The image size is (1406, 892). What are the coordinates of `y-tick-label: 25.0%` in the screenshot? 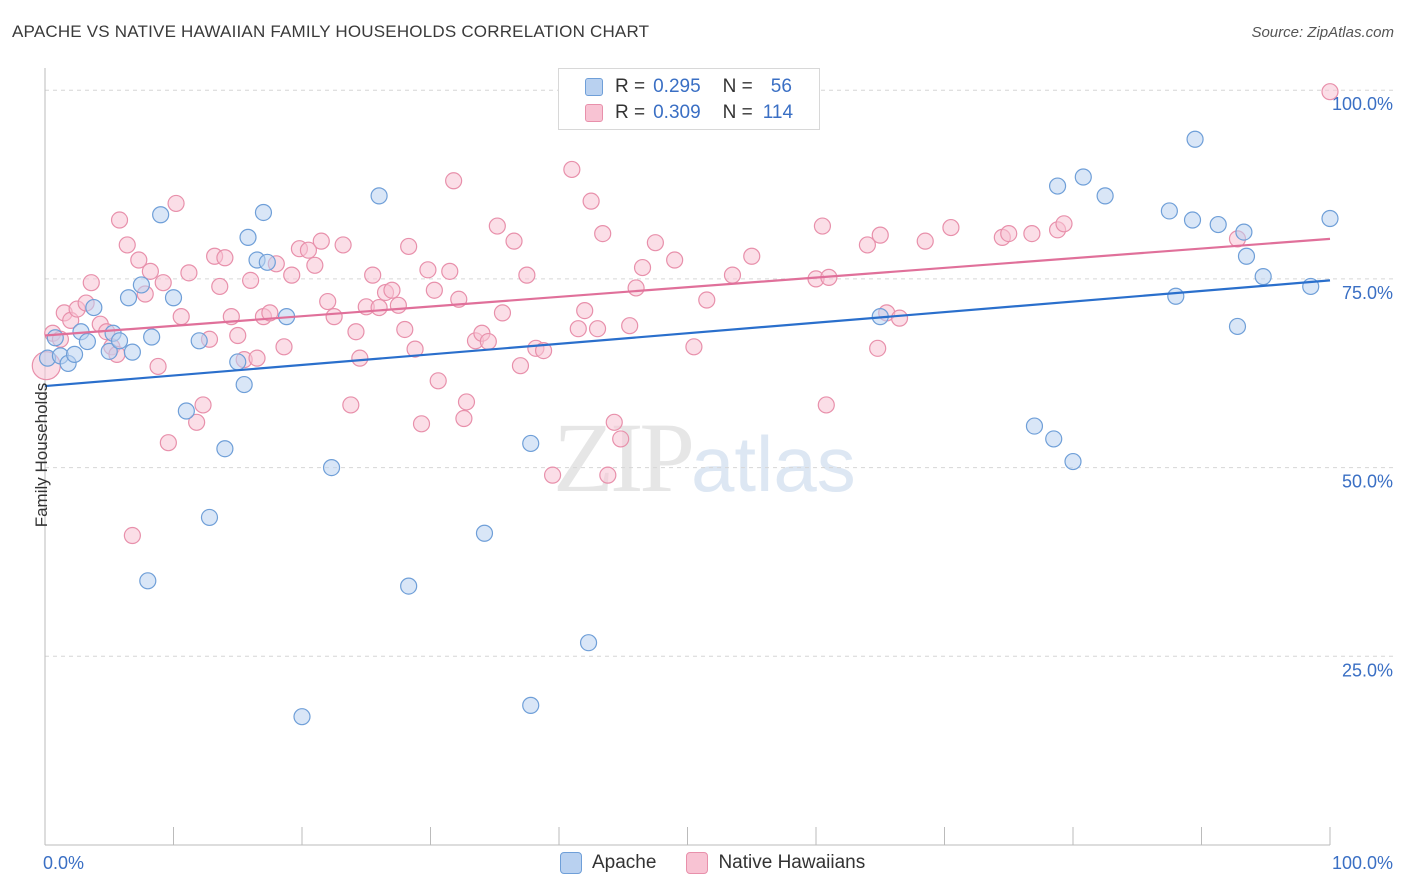 It's located at (1367, 670).